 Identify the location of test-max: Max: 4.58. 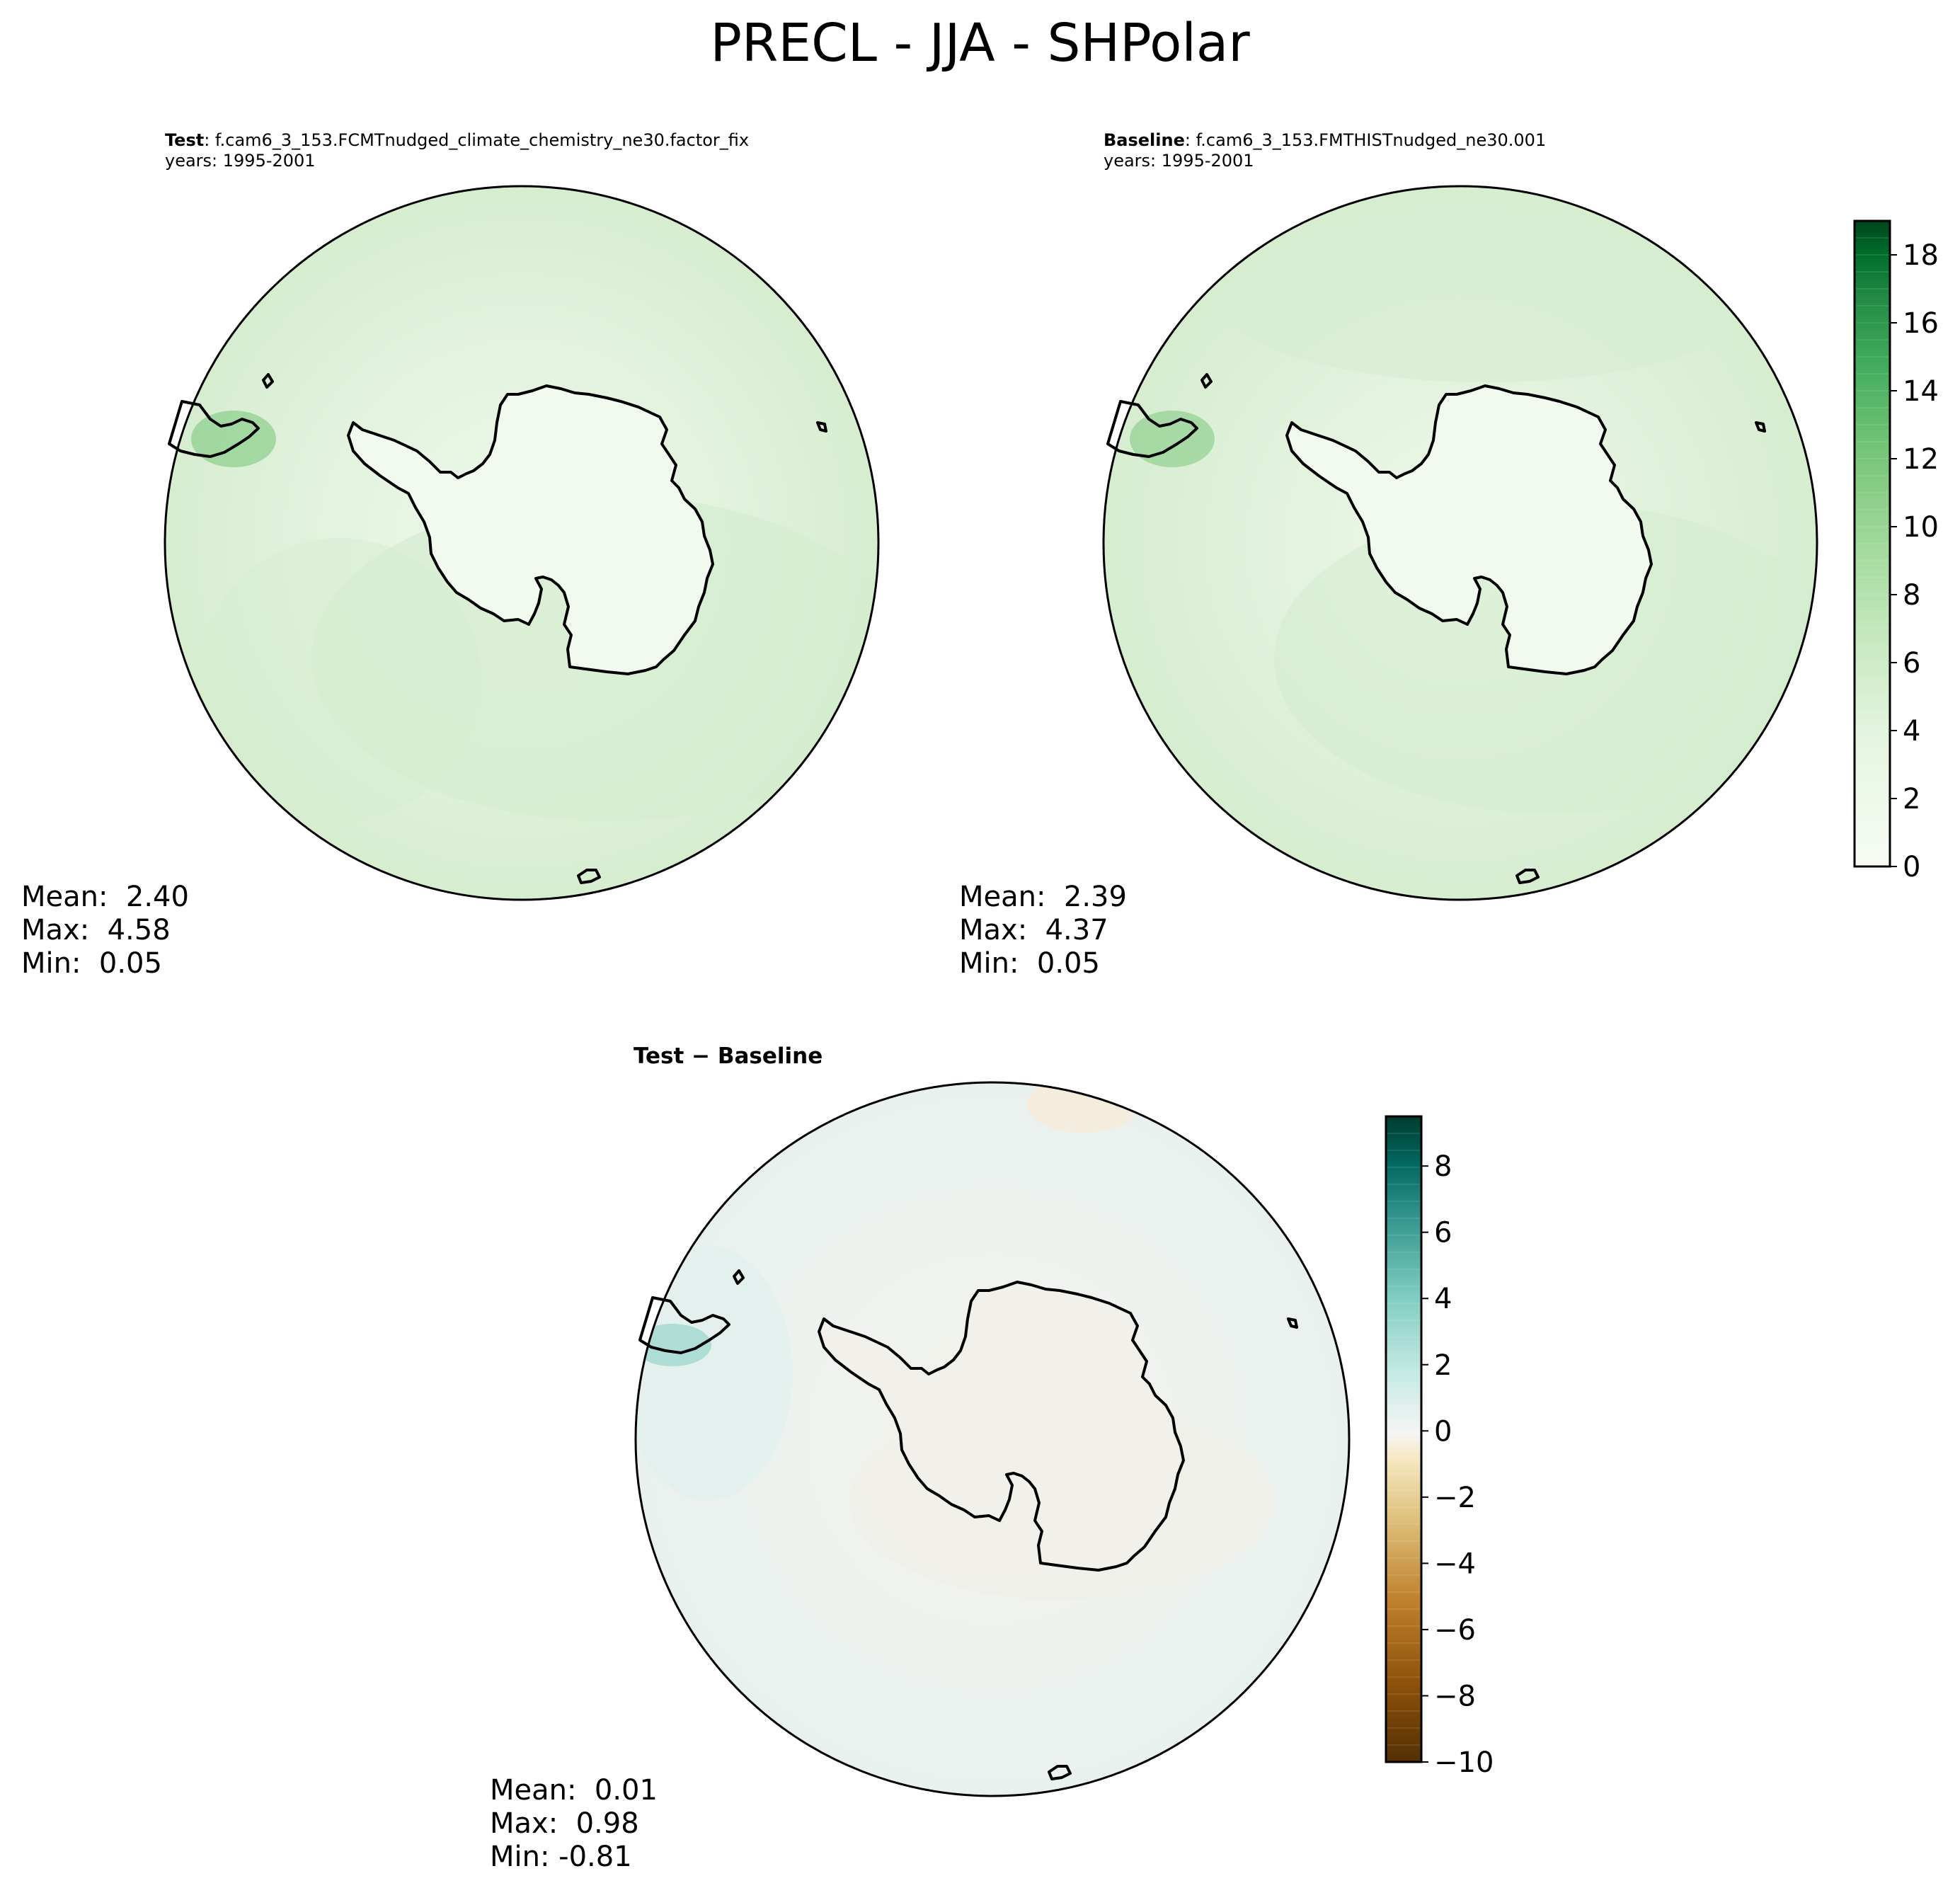
(96, 930).